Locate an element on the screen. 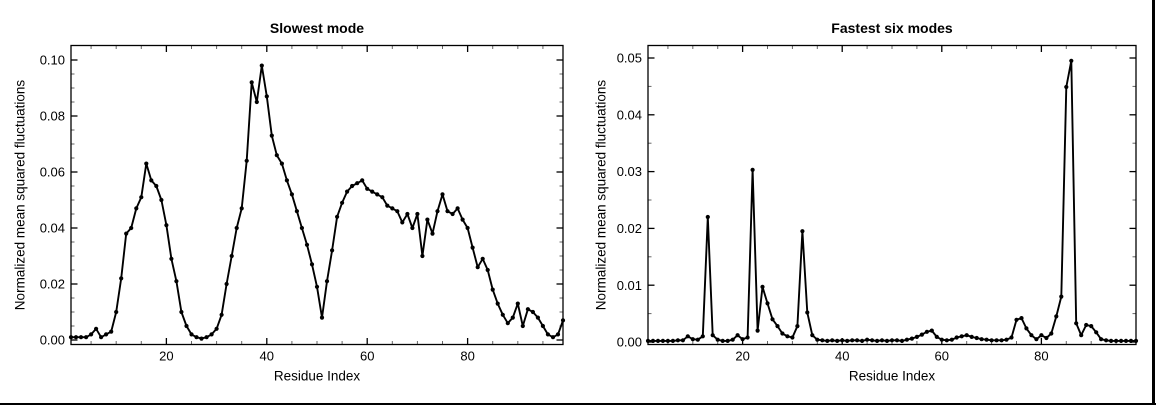 This screenshot has width=1156, height=412. y-tick-label: 0.00 is located at coordinates (629, 342).